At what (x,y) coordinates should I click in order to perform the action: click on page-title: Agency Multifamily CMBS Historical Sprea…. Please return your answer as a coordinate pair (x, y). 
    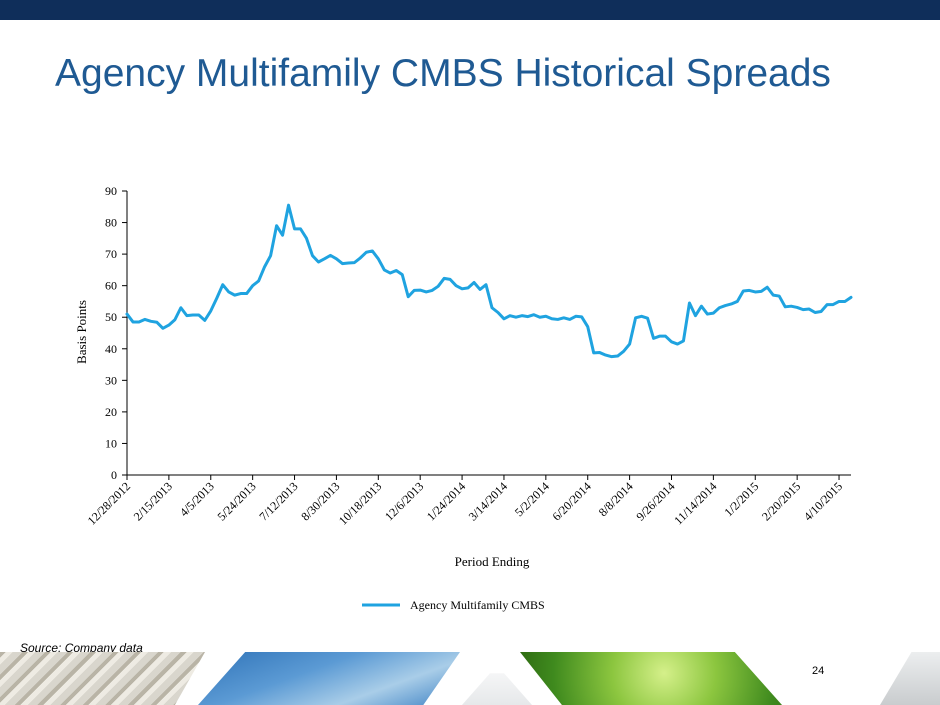
    Looking at the image, I should click on (443, 73).